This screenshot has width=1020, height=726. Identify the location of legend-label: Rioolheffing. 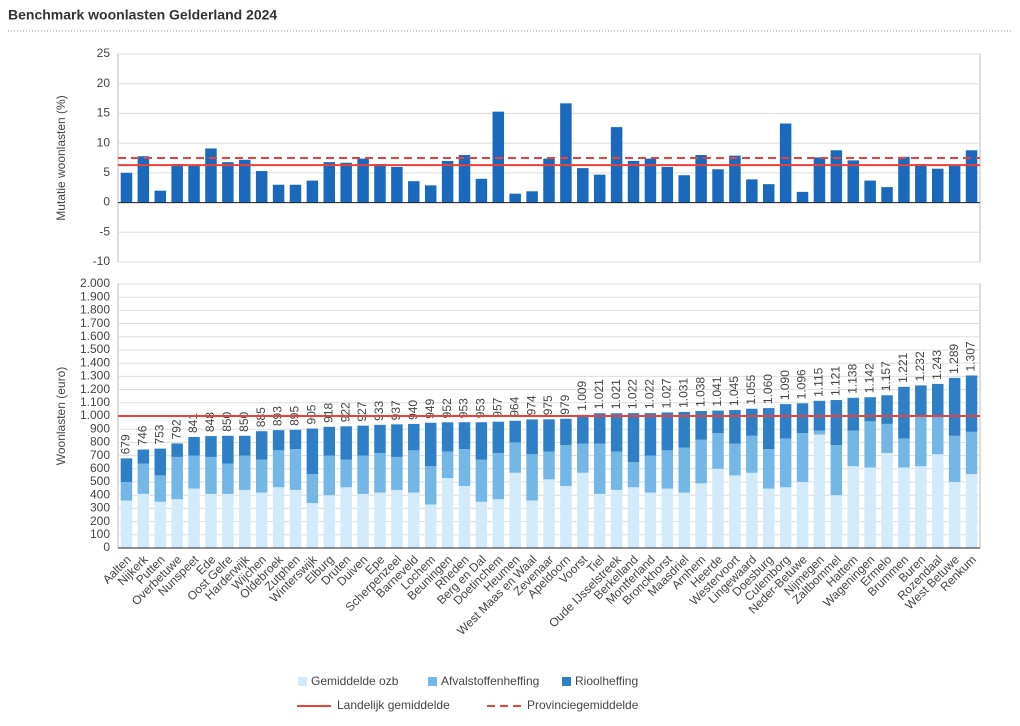
(606, 681).